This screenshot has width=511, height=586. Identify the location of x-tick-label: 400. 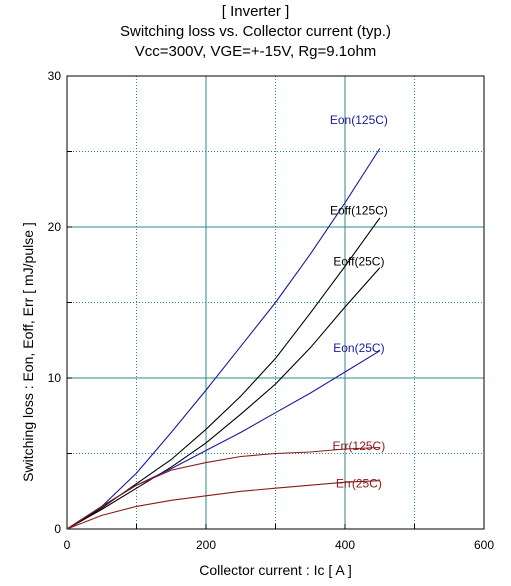
(345, 545).